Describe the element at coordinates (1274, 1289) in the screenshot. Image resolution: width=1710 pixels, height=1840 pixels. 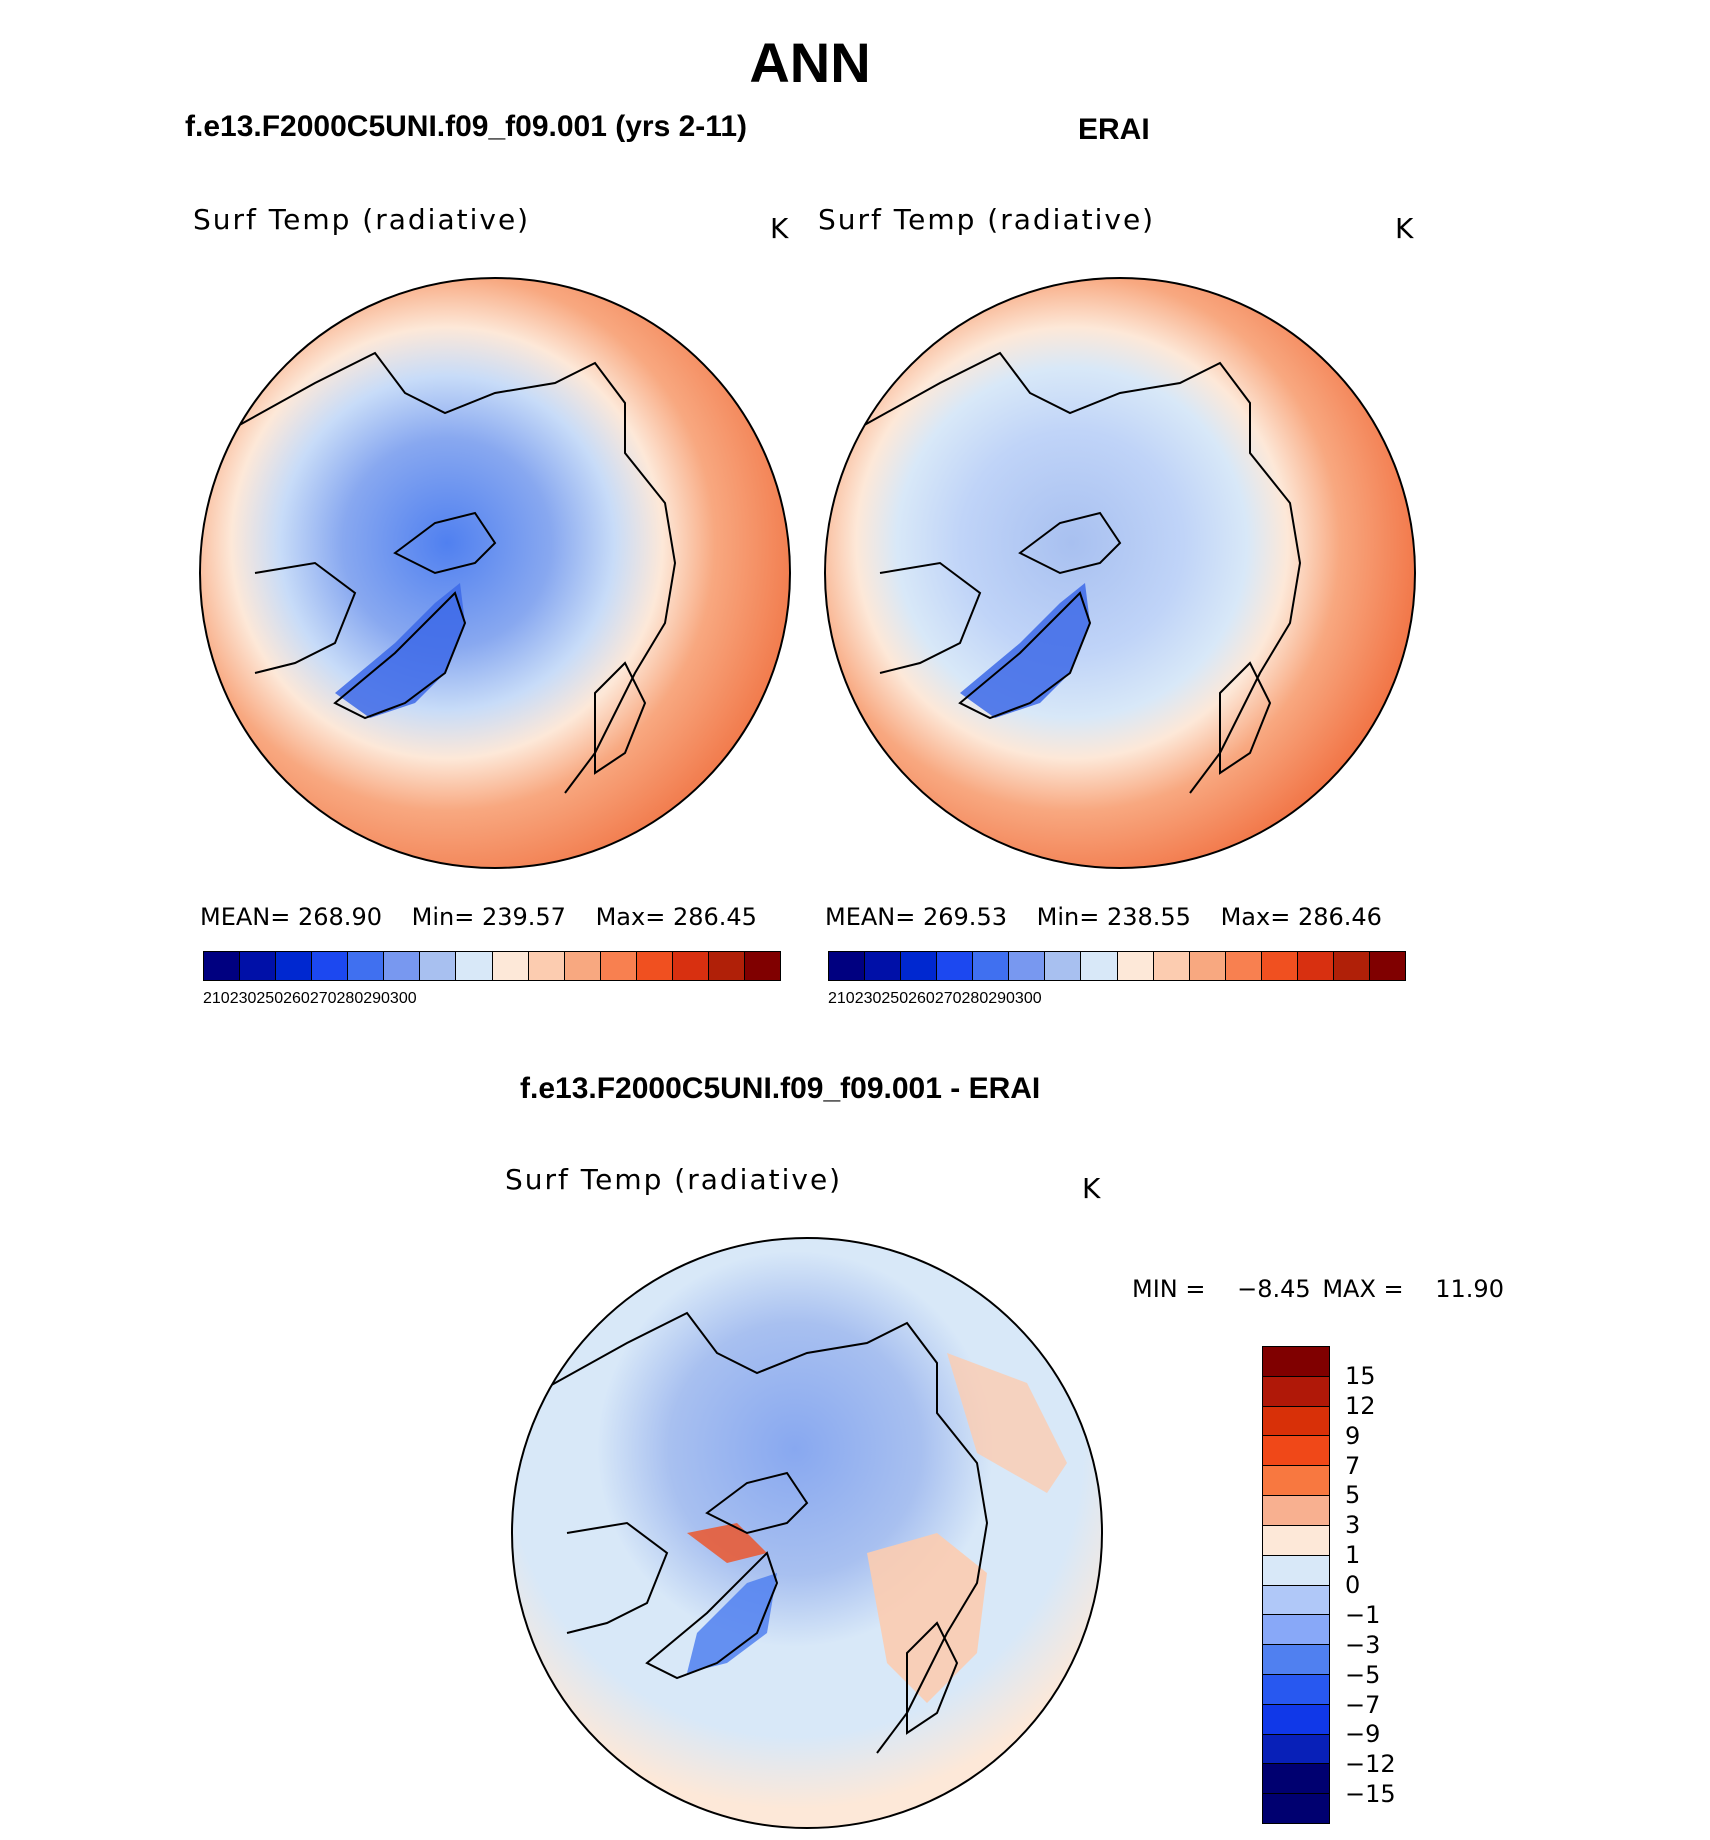
I see `min-value: −8.45` at that location.